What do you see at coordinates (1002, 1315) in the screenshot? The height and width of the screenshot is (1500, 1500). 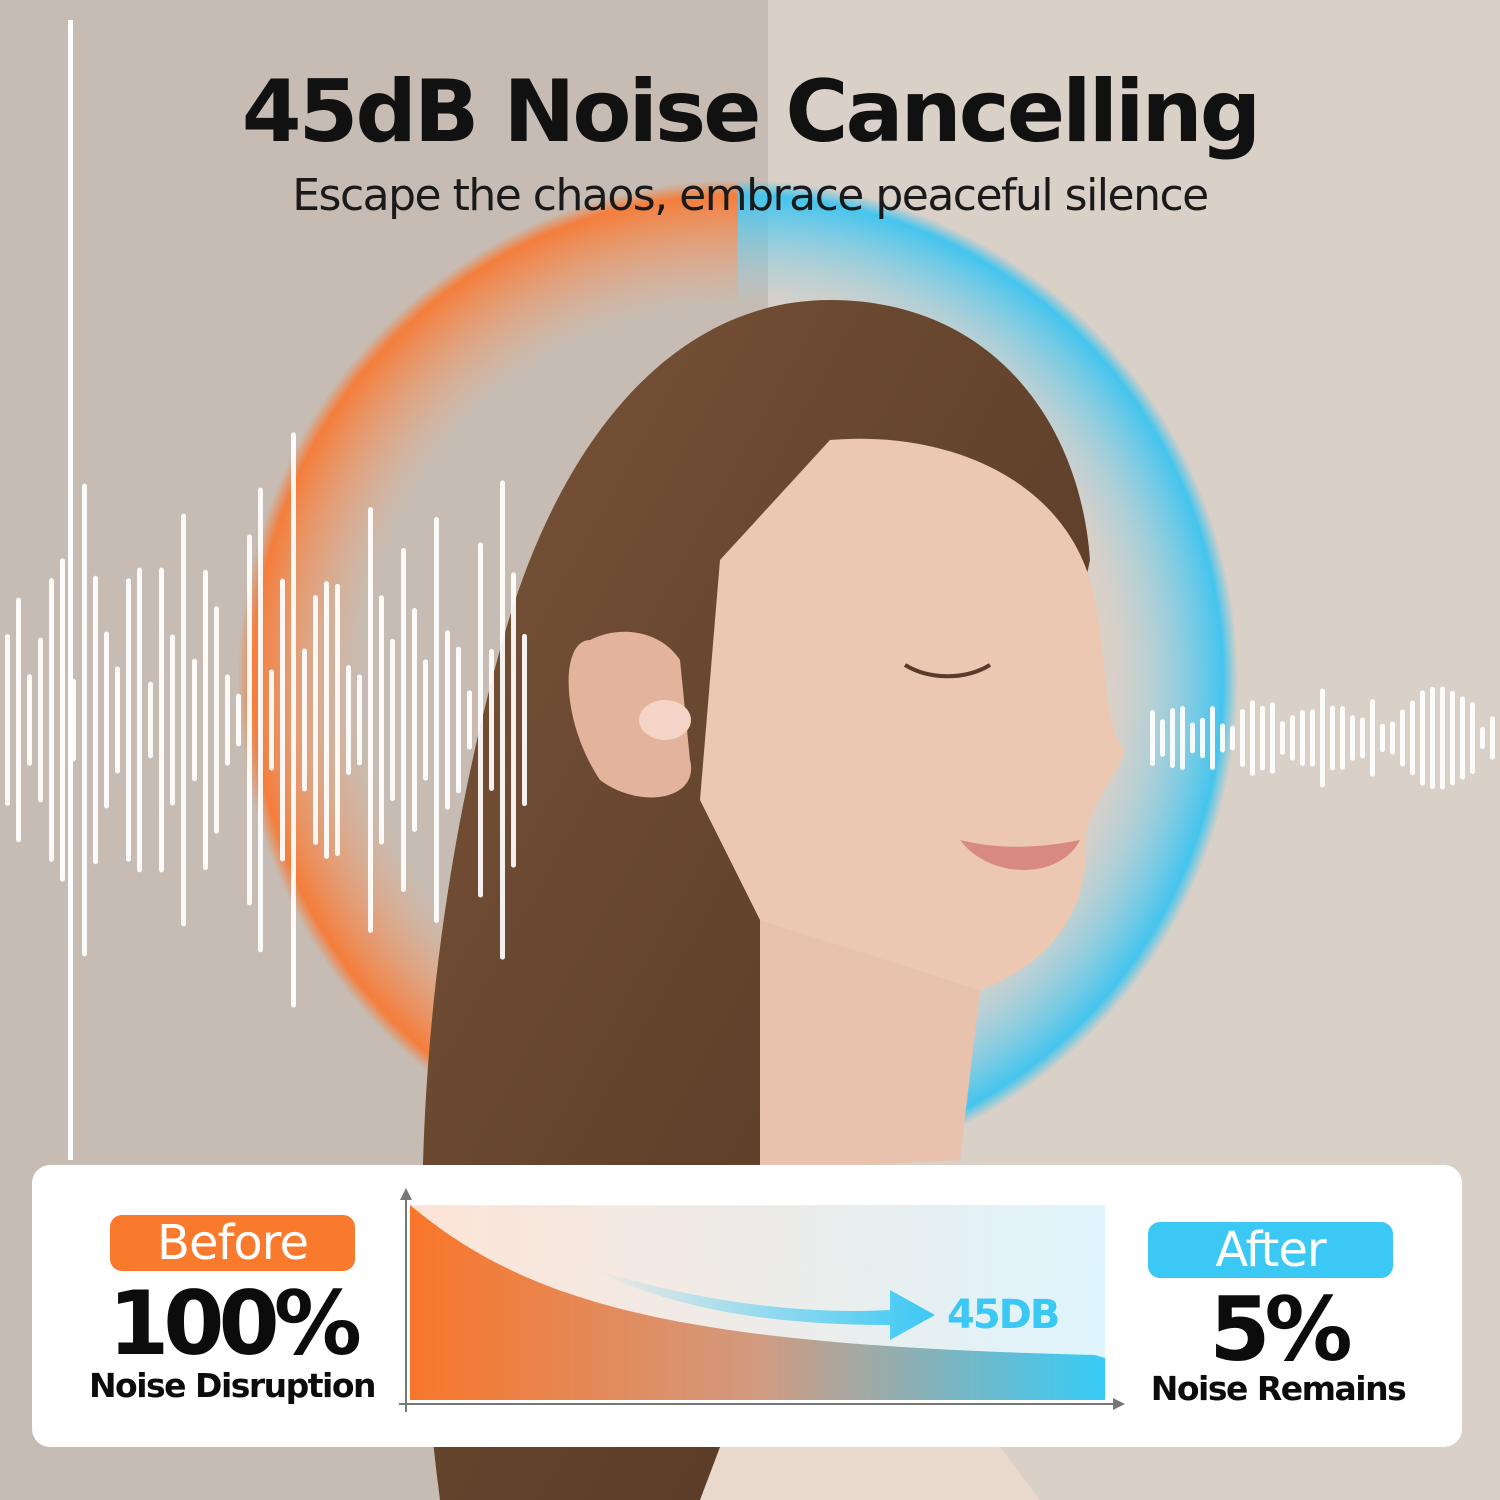 I see `reduction-label: 45DB` at bounding box center [1002, 1315].